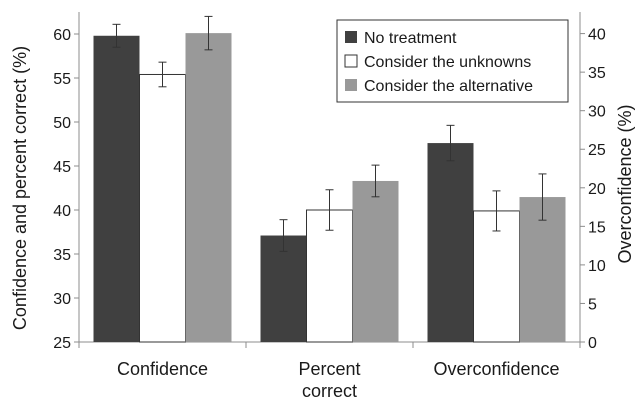  I want to click on category-labels: Confidence Percent correct Overconfidence, so click(338, 380).